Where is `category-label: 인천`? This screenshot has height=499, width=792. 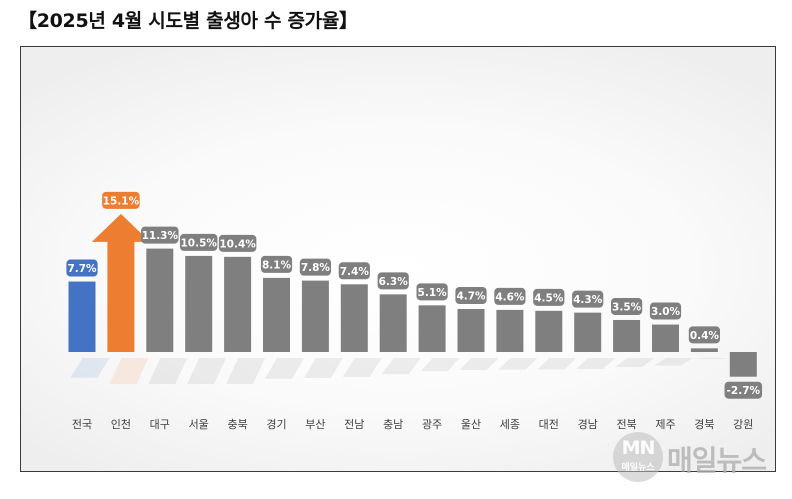
category-label: 인천 is located at coordinates (121, 424).